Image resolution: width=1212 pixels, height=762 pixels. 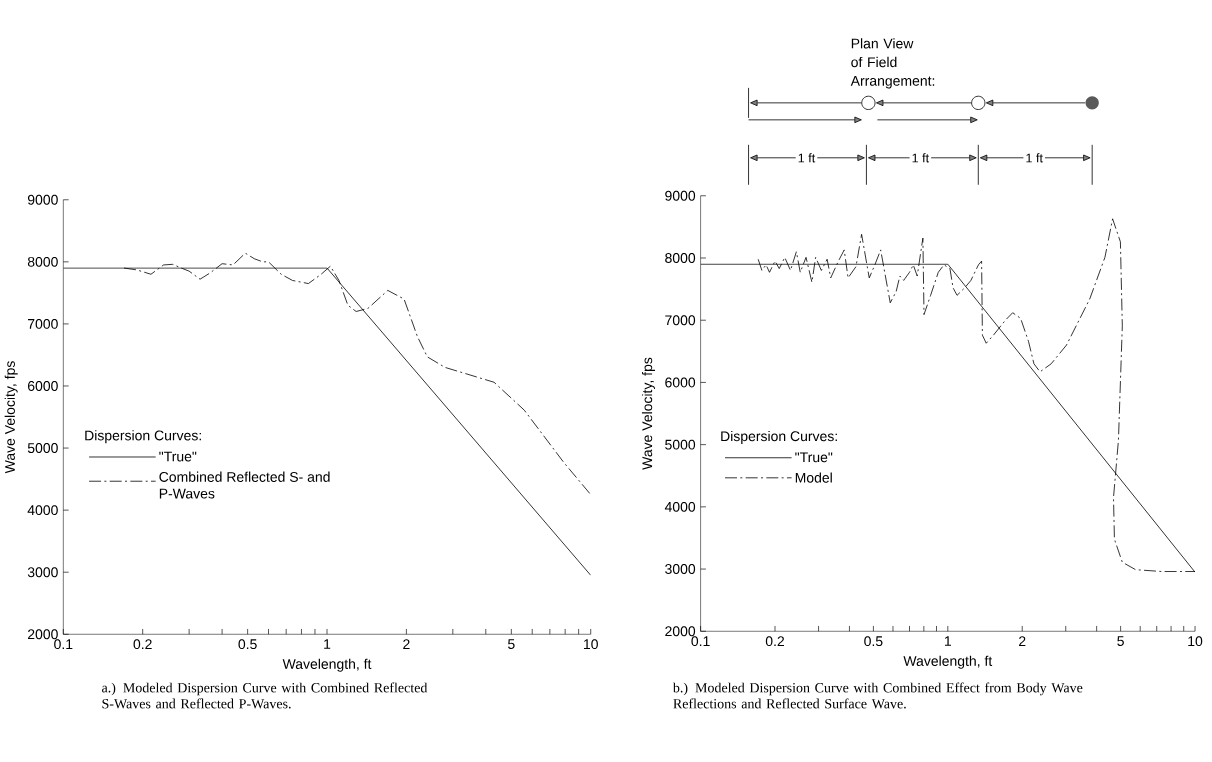 I want to click on text: b.) Modeled Dispersion Curve with Combined Effect from Body Wave Reflections and Reflected Surface Wave., so click(x=877, y=695).